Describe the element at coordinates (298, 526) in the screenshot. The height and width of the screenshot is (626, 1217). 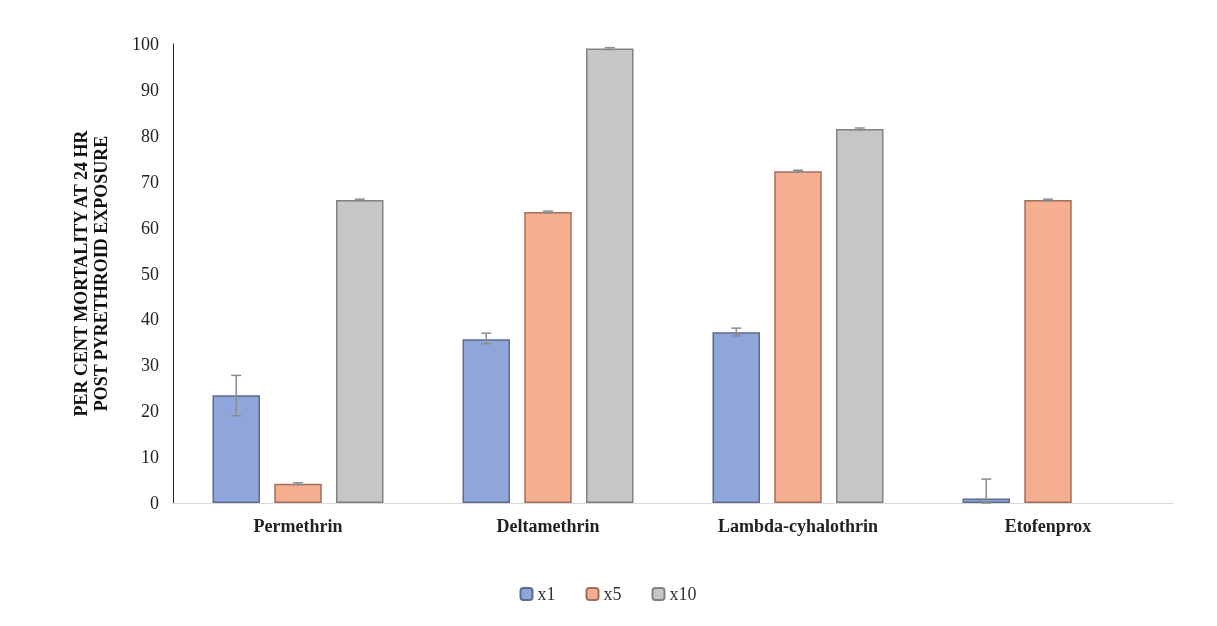
I see `x-tick-label: Permethrin` at that location.